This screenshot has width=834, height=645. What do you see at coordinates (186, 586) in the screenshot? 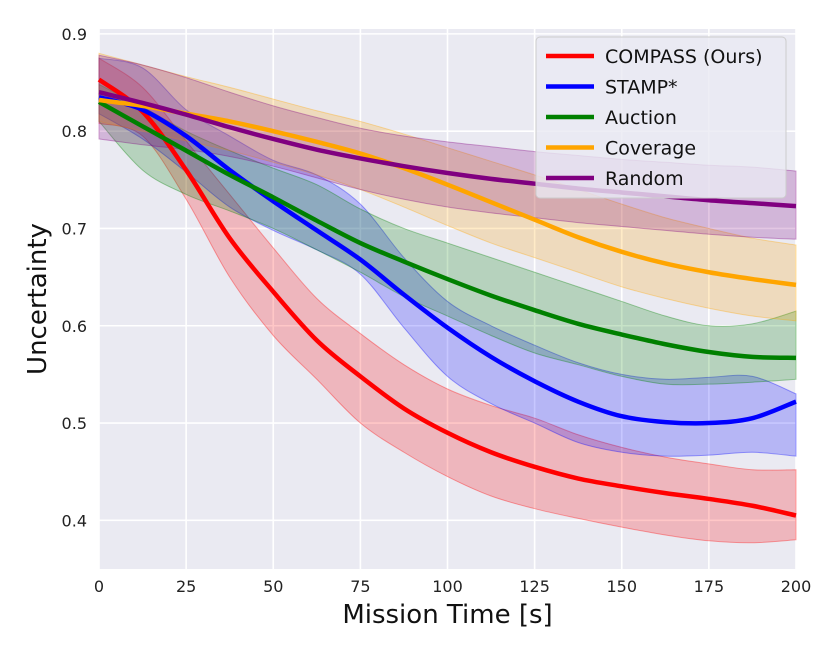
I see `x-tick-label: 25` at bounding box center [186, 586].